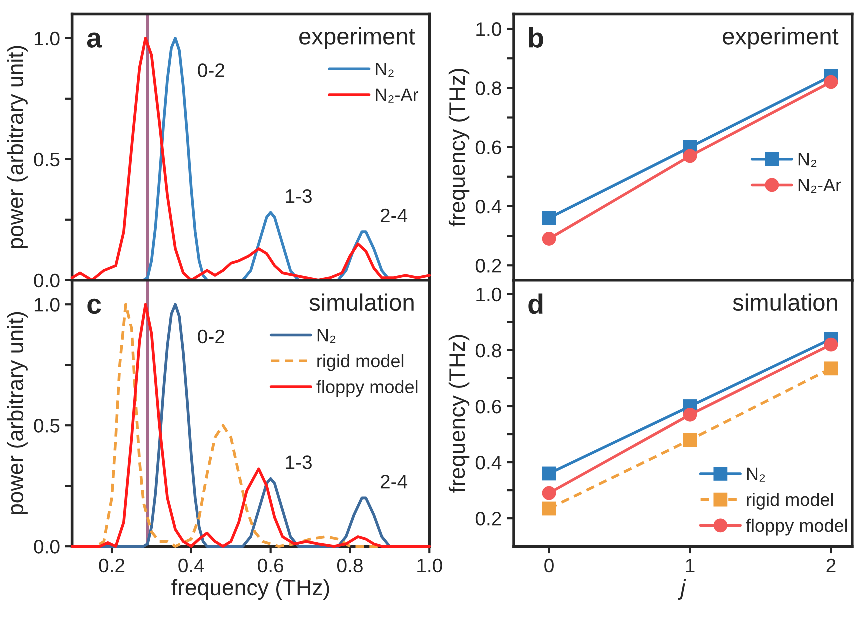 The width and height of the screenshot is (861, 619). What do you see at coordinates (94, 40) in the screenshot?
I see `annotation: a` at bounding box center [94, 40].